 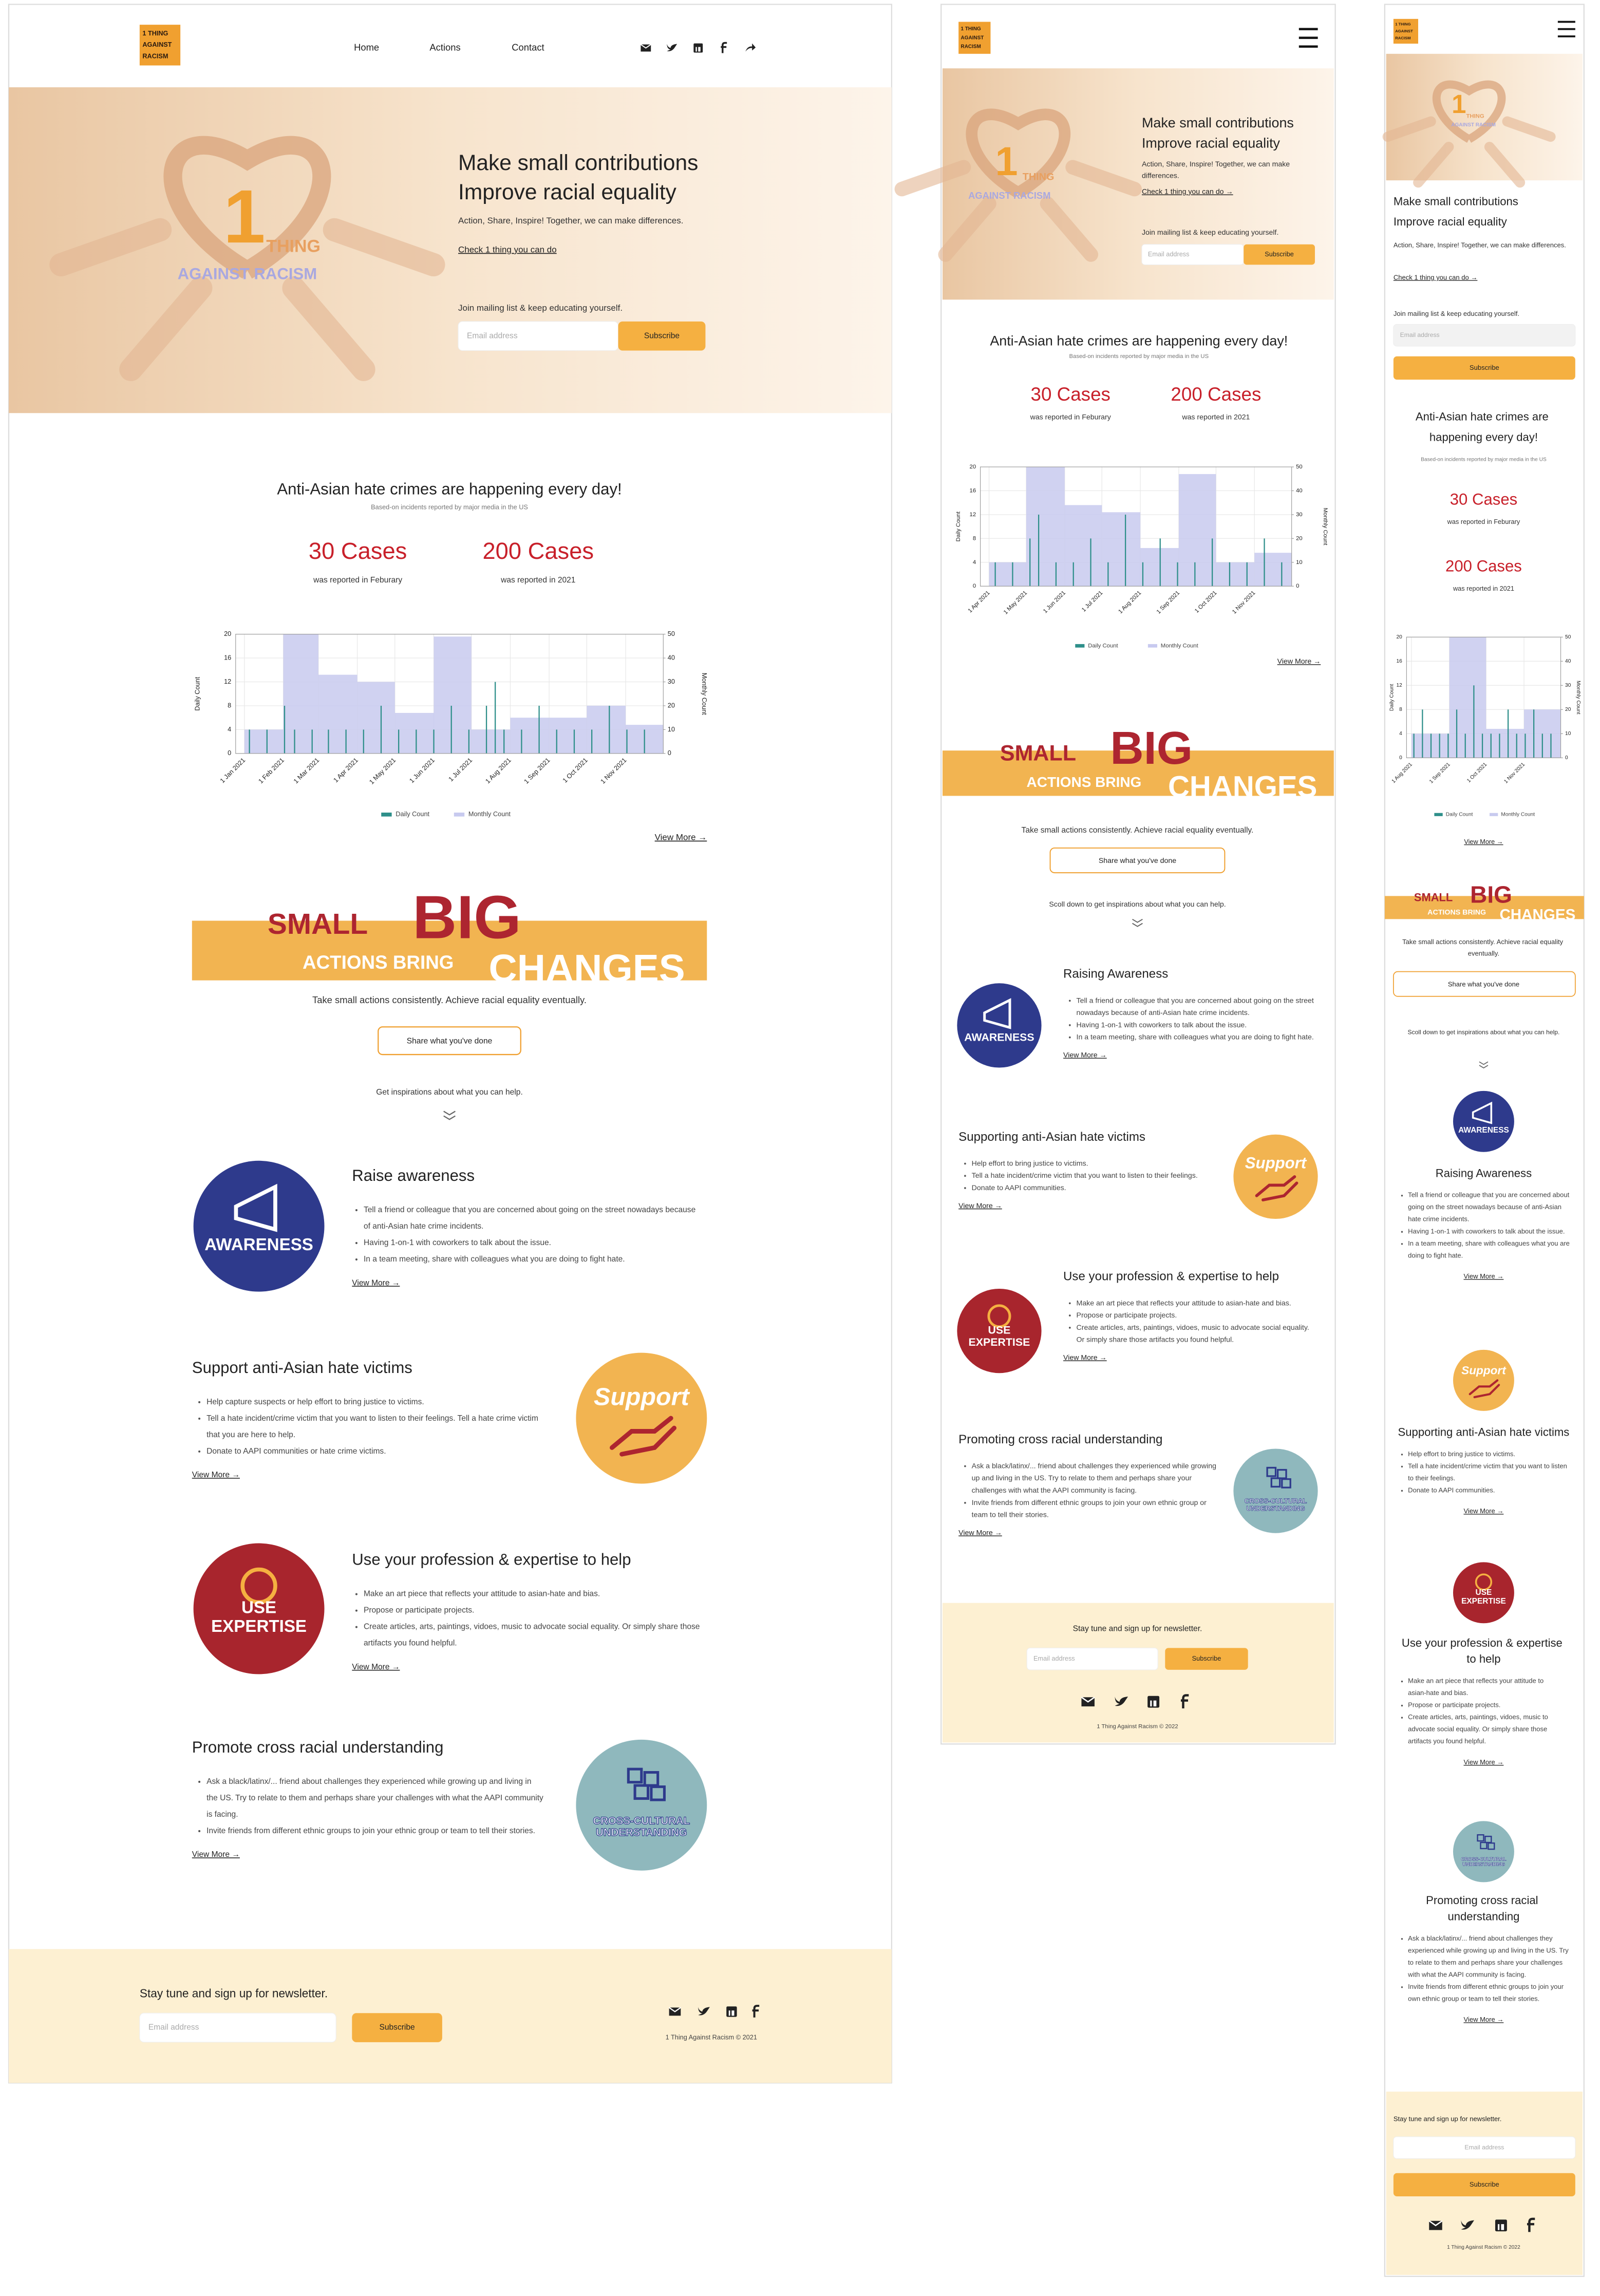 What do you see at coordinates (507, 250) in the screenshot?
I see `hero-link: Check 1 thing you can do` at bounding box center [507, 250].